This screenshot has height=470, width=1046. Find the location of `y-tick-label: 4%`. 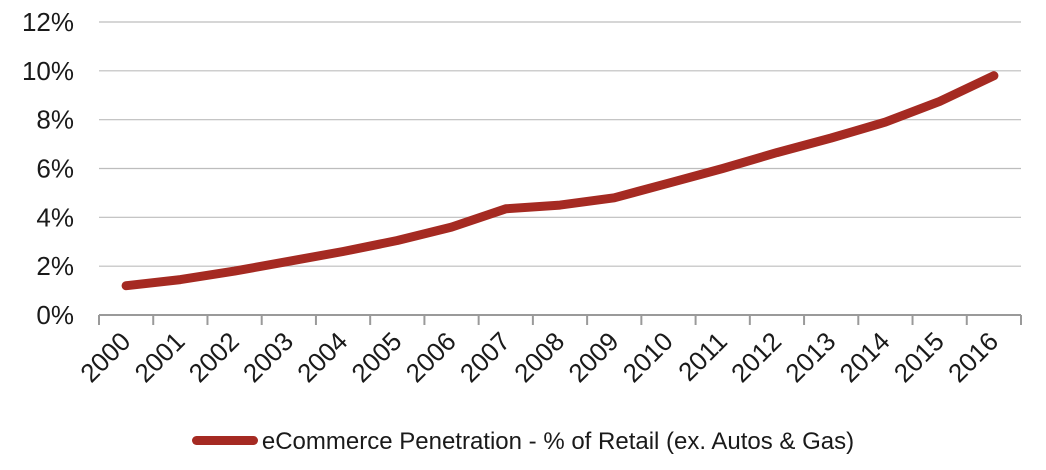

y-tick-label: 4% is located at coordinates (55, 217).